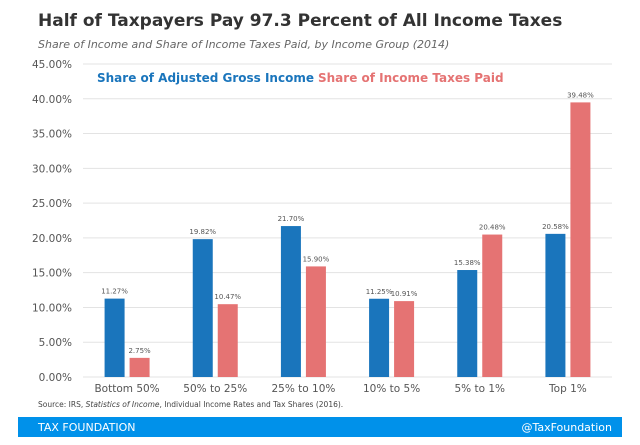 The width and height of the screenshot is (640, 445). I want to click on footer-brand: TAX FOUNDATION, so click(86, 427).